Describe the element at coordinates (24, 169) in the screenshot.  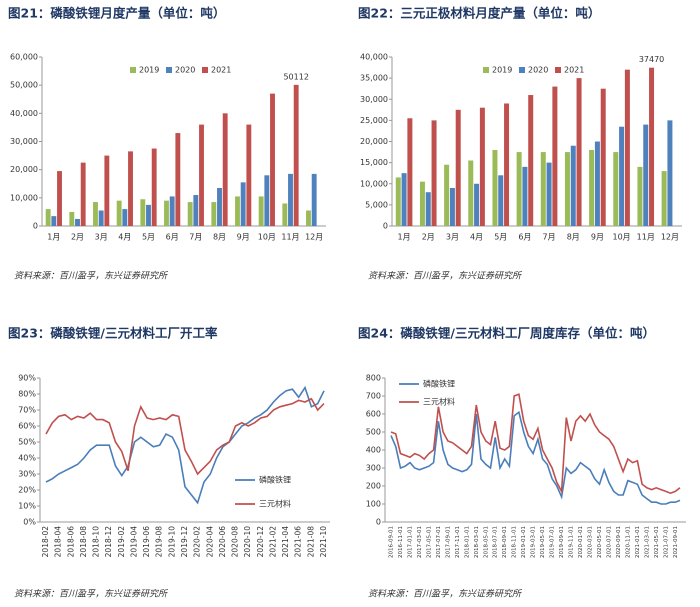
I see `y-tick-label: 20,000` at that location.